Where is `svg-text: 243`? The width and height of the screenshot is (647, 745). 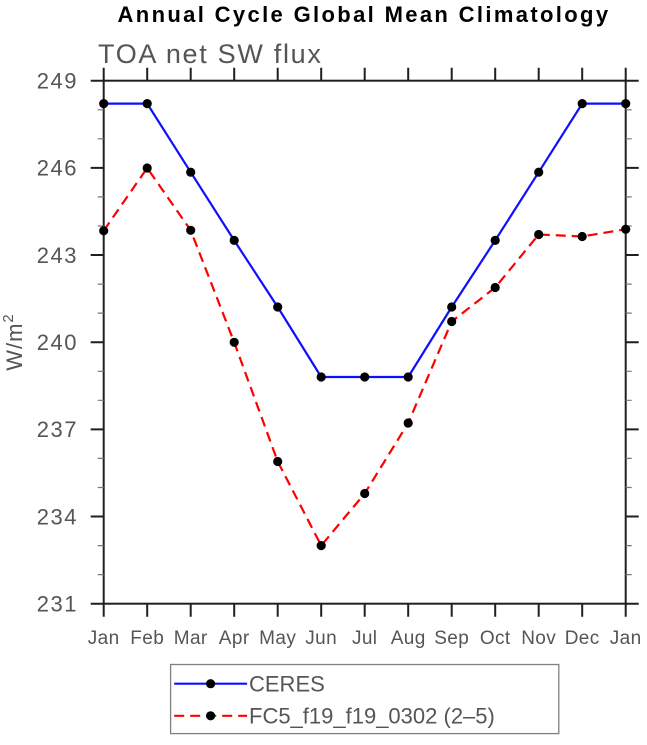
svg-text: 243 is located at coordinates (57, 255).